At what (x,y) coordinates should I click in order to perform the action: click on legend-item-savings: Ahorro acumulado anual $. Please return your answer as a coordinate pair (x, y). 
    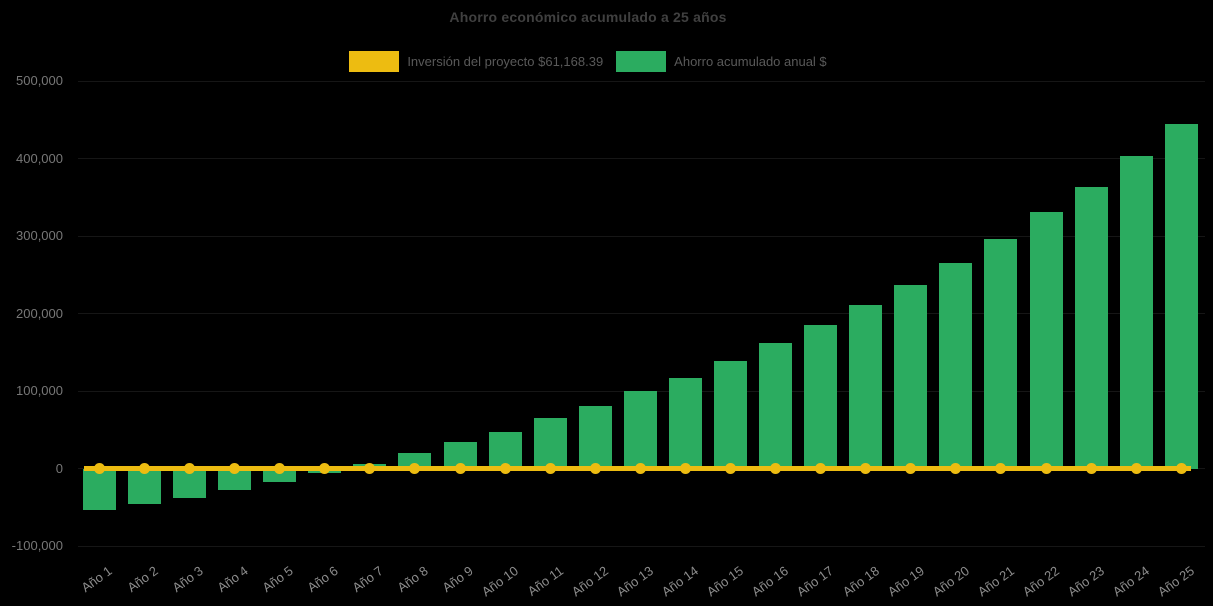
    Looking at the image, I should click on (721, 61).